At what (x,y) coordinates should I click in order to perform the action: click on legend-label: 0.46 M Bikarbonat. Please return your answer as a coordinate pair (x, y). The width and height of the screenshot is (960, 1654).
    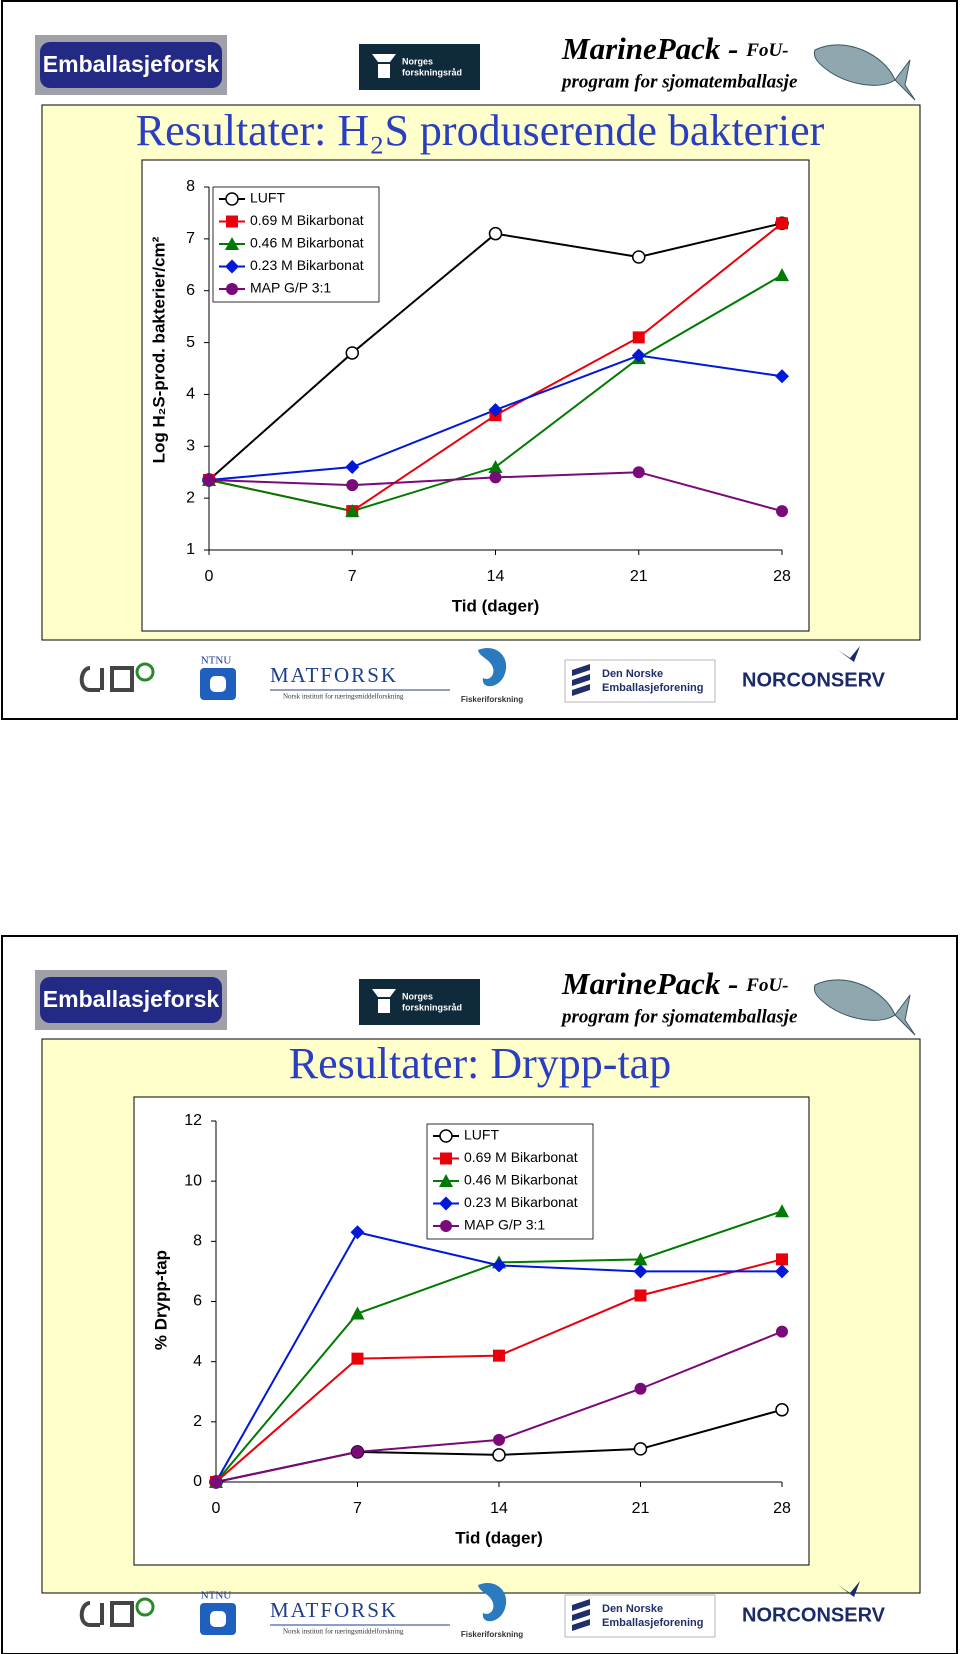
    Looking at the image, I should click on (307, 243).